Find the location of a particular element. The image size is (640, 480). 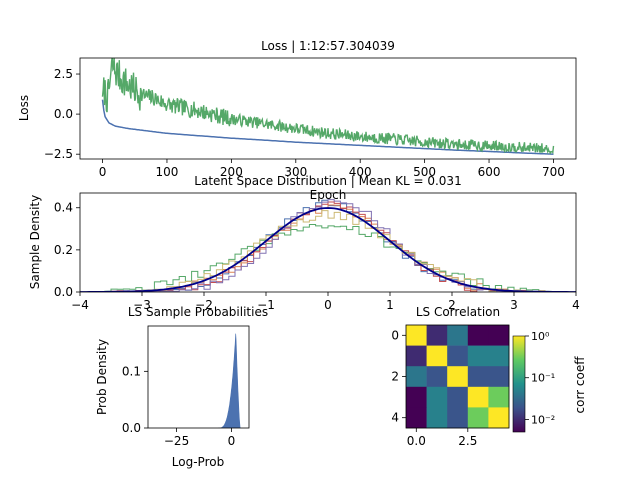

loss-xtick-label: 600 is located at coordinates (489, 172).